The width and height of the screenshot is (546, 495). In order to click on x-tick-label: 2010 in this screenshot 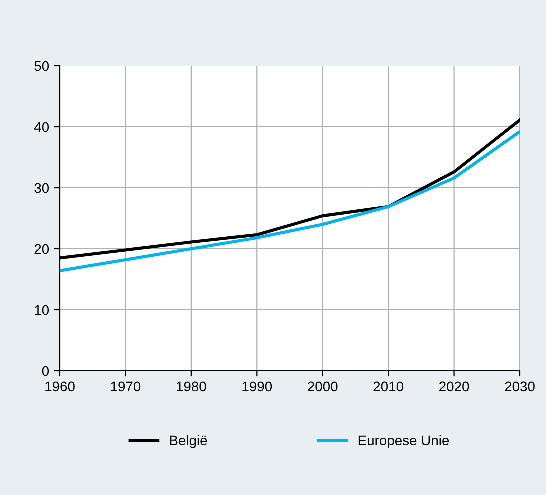, I will do `click(389, 387)`.